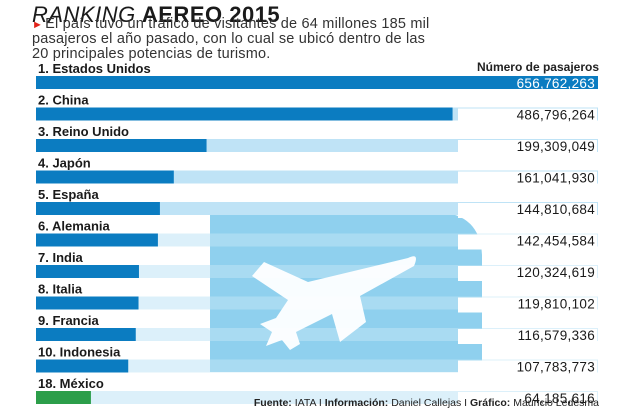 This screenshot has height=411, width=627. What do you see at coordinates (327, 54) in the screenshot?
I see `intro-line-3: 20 principales potencias de turismo.` at bounding box center [327, 54].